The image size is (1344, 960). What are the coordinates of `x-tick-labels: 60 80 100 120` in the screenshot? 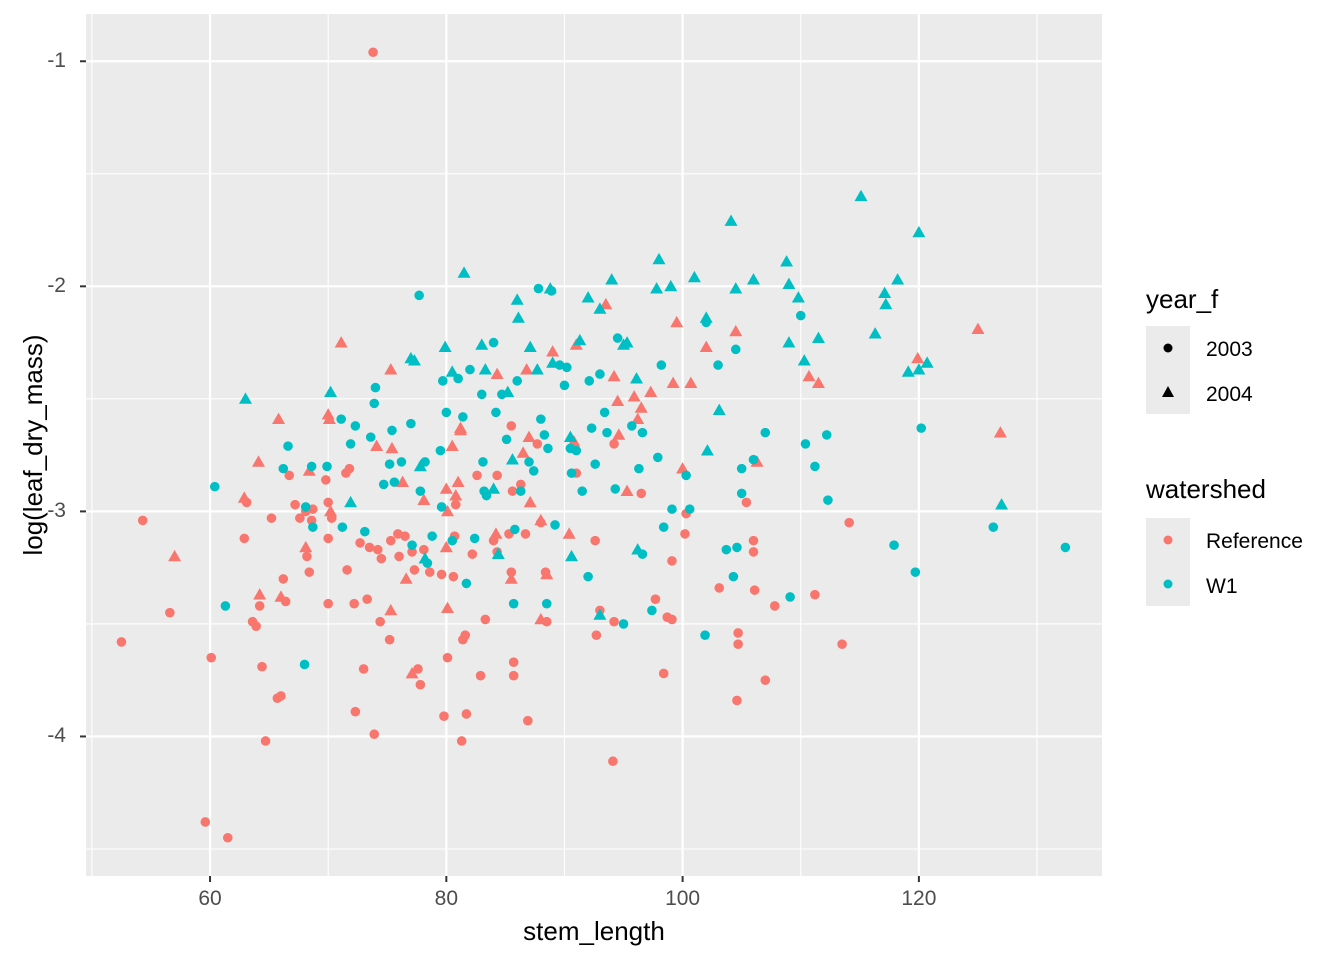 It's located at (567, 898).